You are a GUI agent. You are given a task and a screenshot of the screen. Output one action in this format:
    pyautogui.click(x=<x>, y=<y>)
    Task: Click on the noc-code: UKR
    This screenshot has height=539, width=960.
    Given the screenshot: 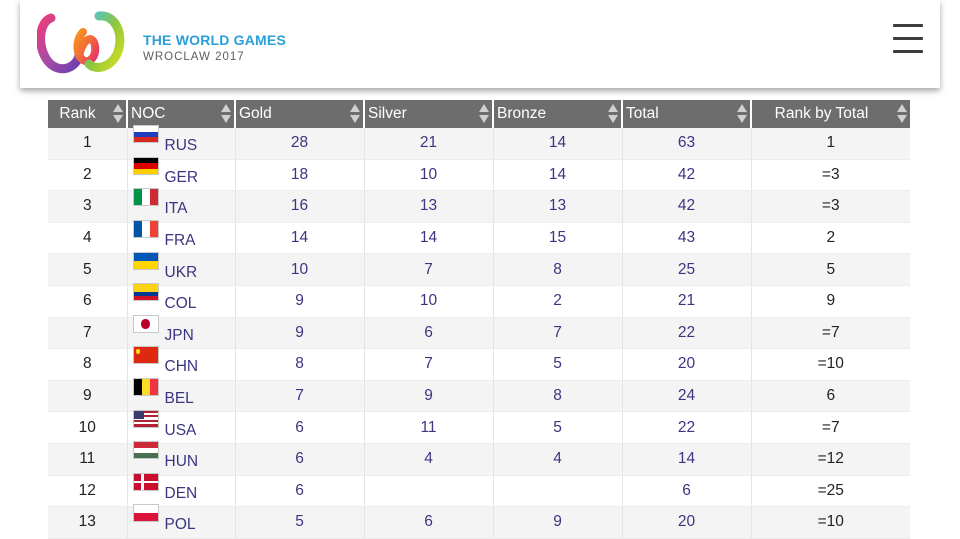 What is the action you would take?
    pyautogui.click(x=181, y=272)
    